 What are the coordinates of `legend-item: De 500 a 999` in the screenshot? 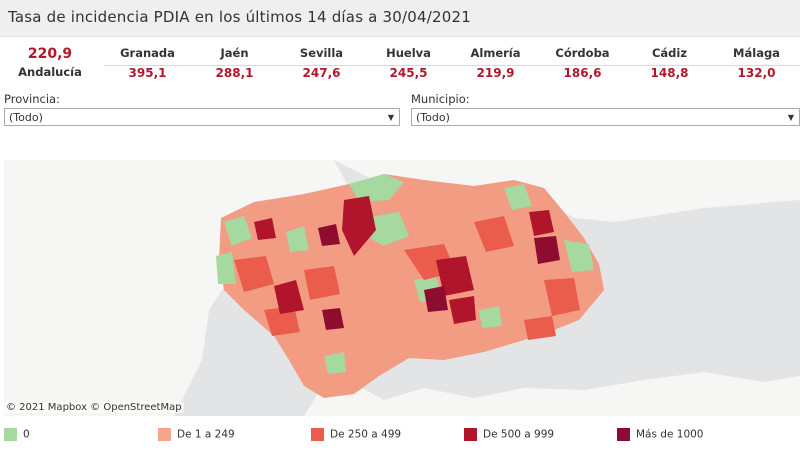 It's located at (509, 435).